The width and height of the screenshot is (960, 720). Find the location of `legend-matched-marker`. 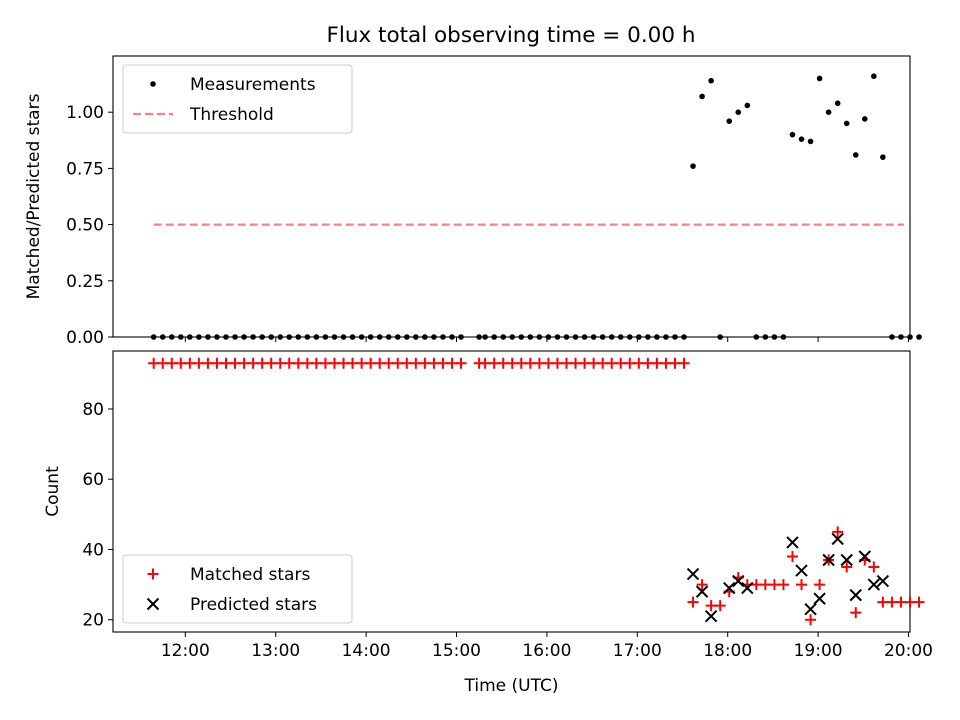

legend-matched-marker is located at coordinates (153, 574).